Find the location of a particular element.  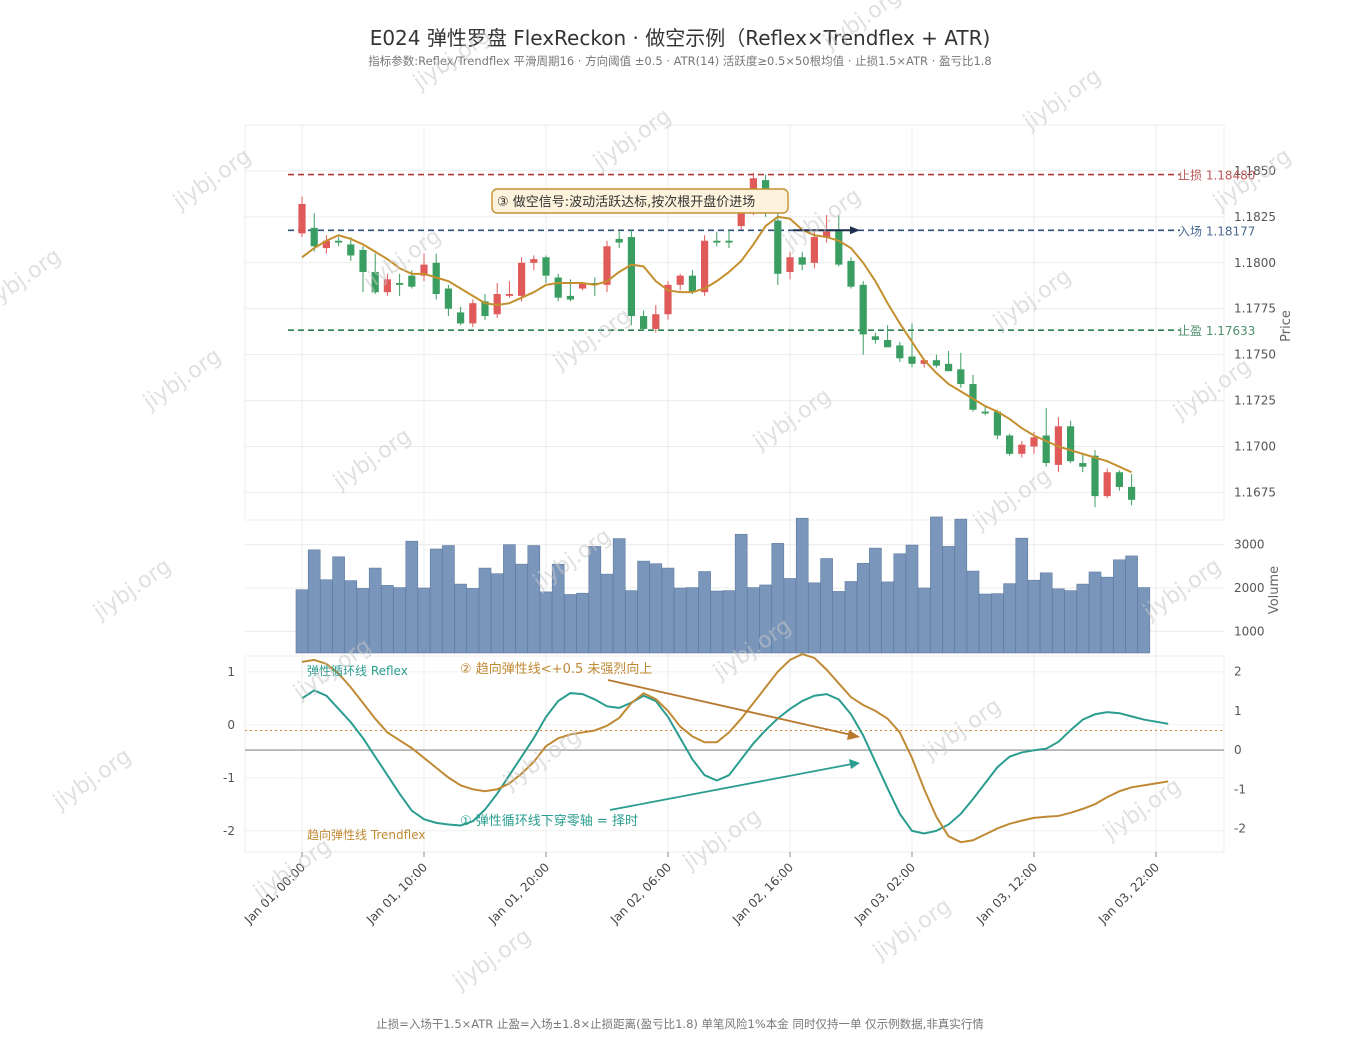

oscillator-right-tick-label: 2 is located at coordinates (1238, 672).